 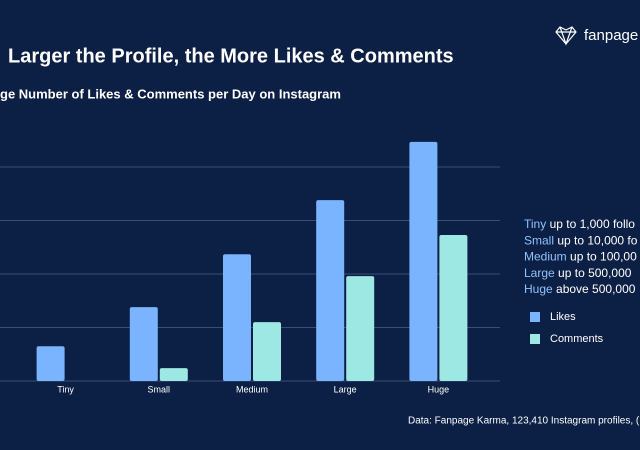 I want to click on logo-icon, so click(x=566, y=36).